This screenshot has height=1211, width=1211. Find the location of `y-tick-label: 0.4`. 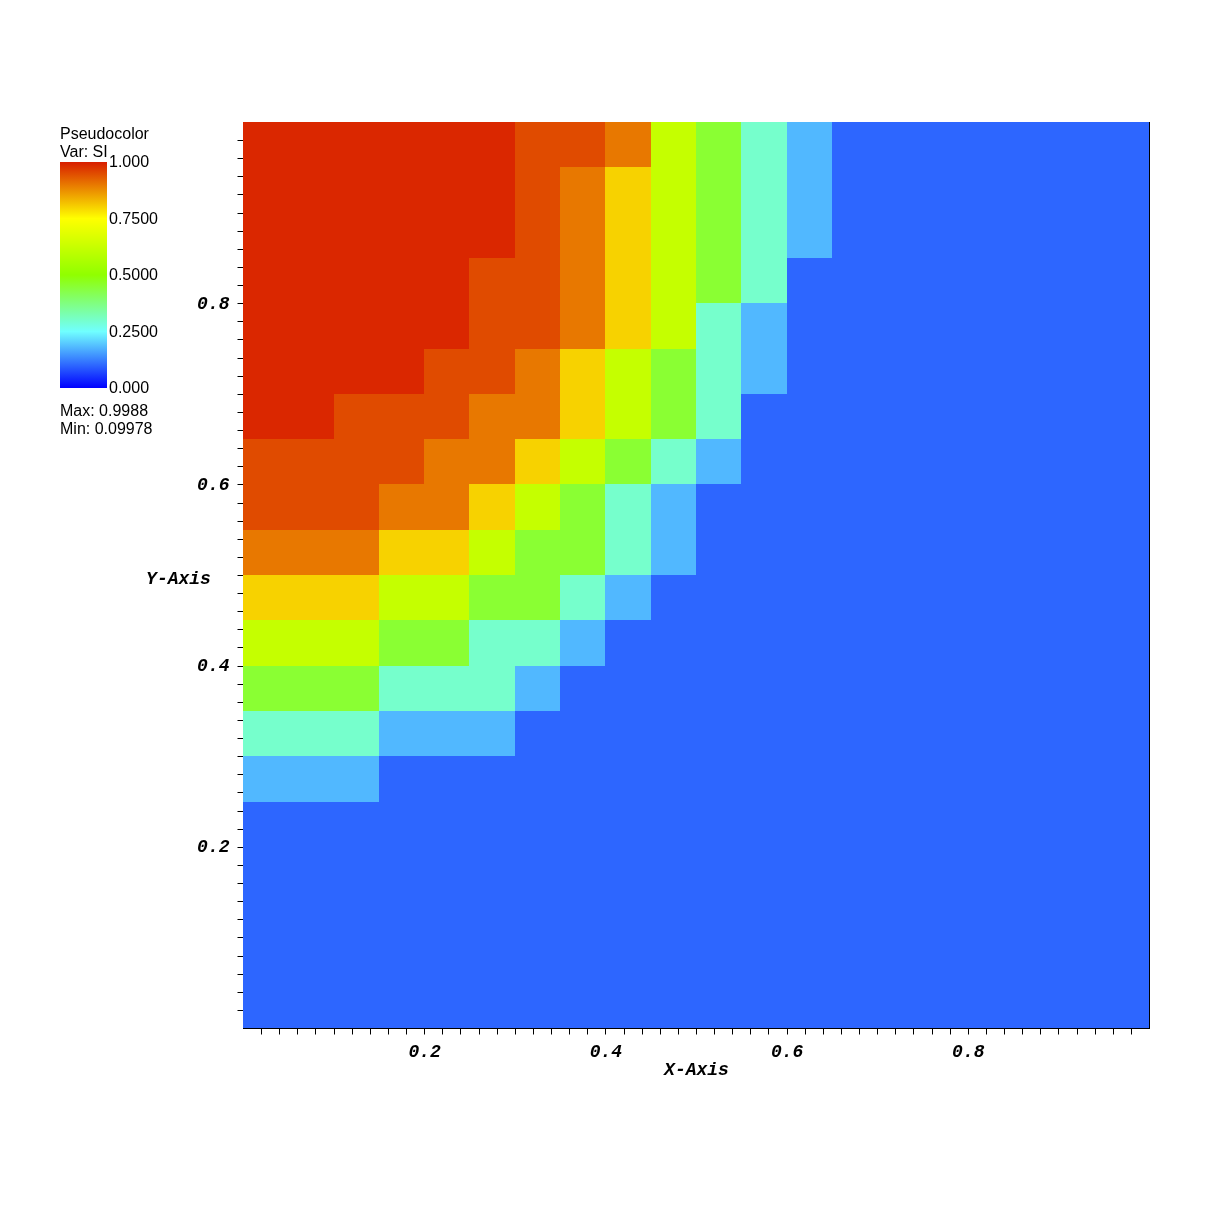

y-tick-label: 0.4 is located at coordinates (213, 666).